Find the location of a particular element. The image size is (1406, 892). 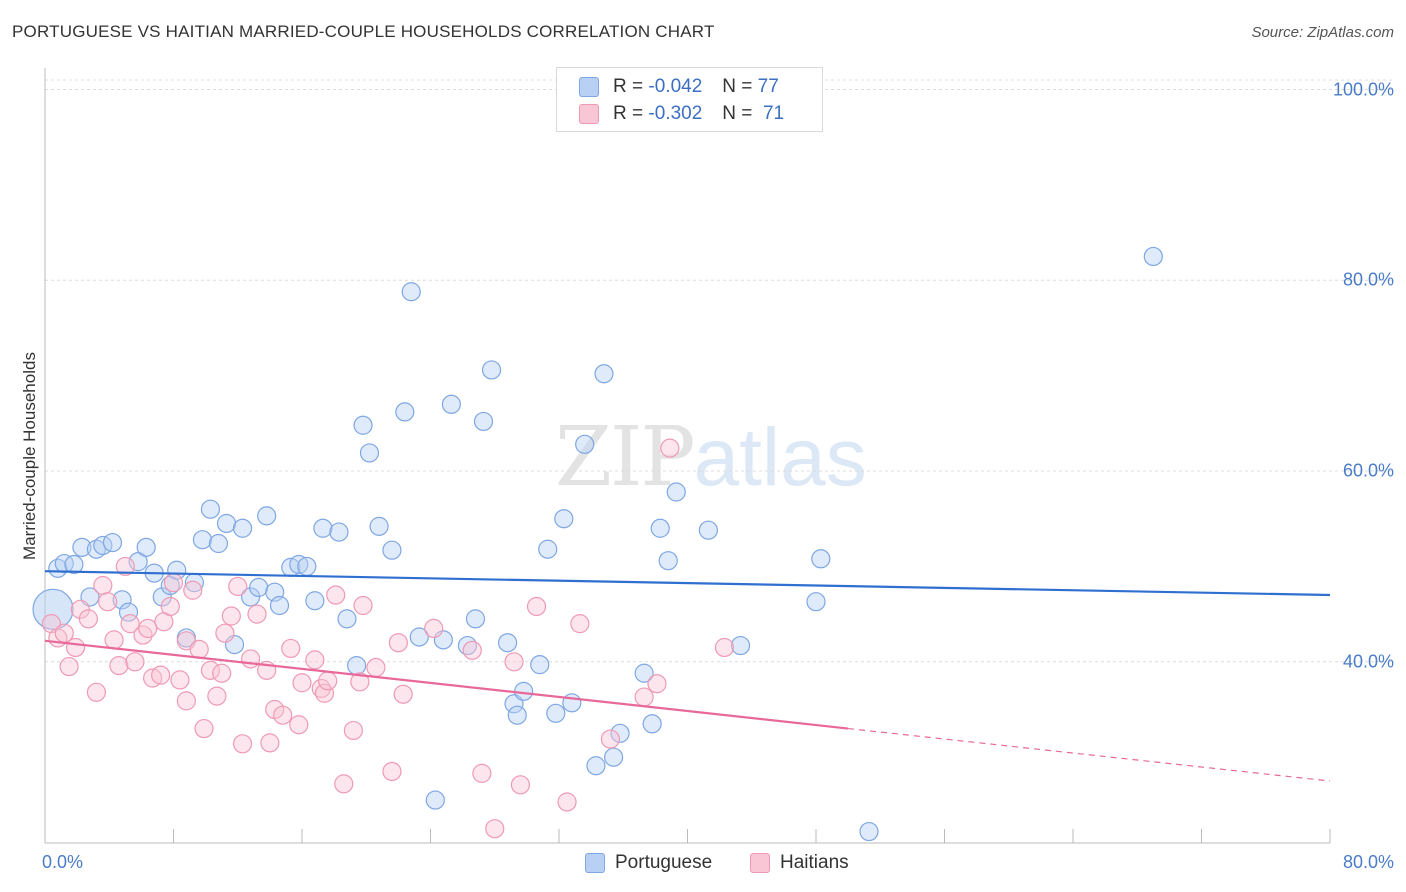

y-tick-label: 40.0% is located at coordinates (1368, 661).